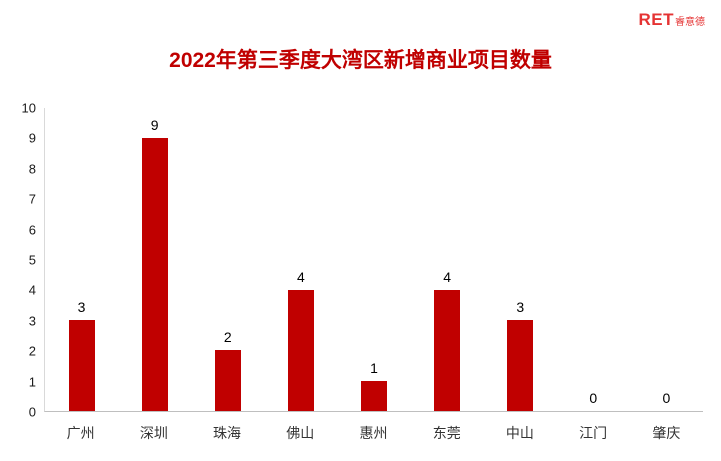 This screenshot has width=721, height=461. What do you see at coordinates (374, 367) in the screenshot?
I see `bar-value-label: 1` at bounding box center [374, 367].